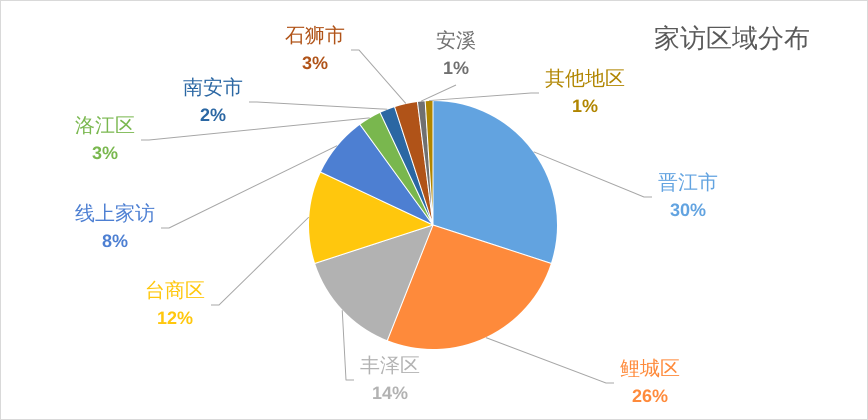 The width and height of the screenshot is (868, 420). Describe the element at coordinates (175, 318) in the screenshot. I see `data-label: 12%` at that location.